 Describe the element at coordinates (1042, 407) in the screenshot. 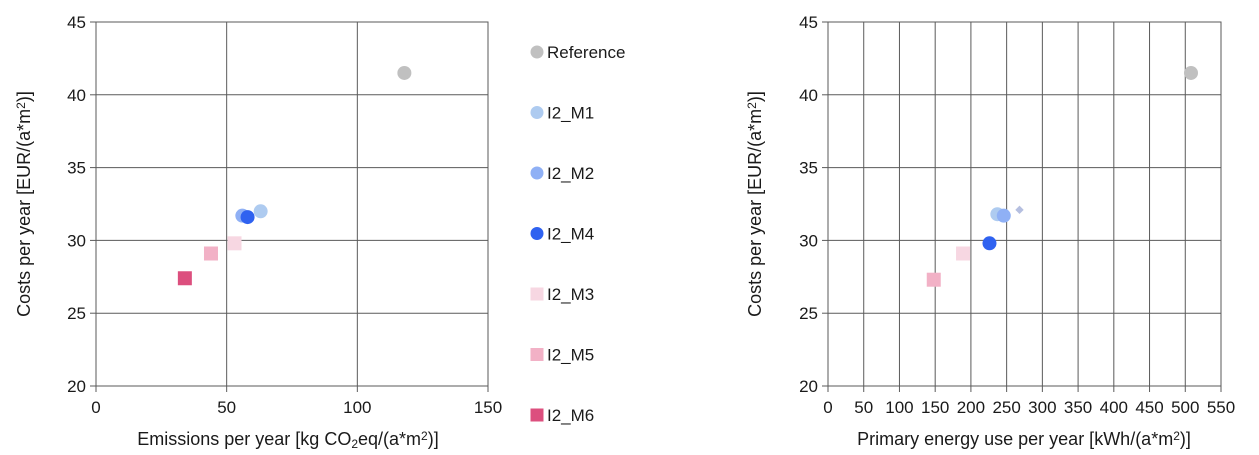

I see `x-tick-label: 300` at that location.